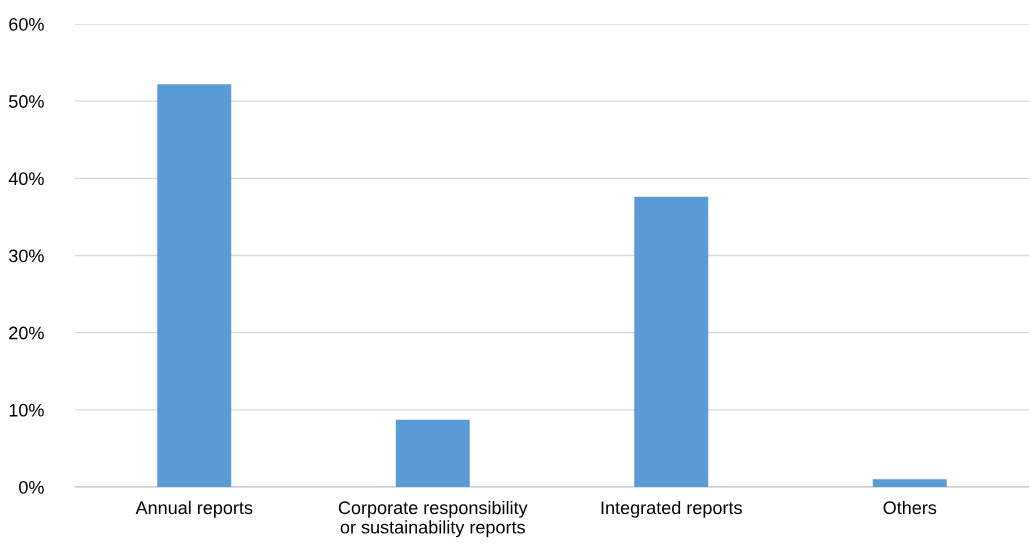 The image size is (1029, 551). I want to click on x-tick-label: Annual reports, so click(194, 509).